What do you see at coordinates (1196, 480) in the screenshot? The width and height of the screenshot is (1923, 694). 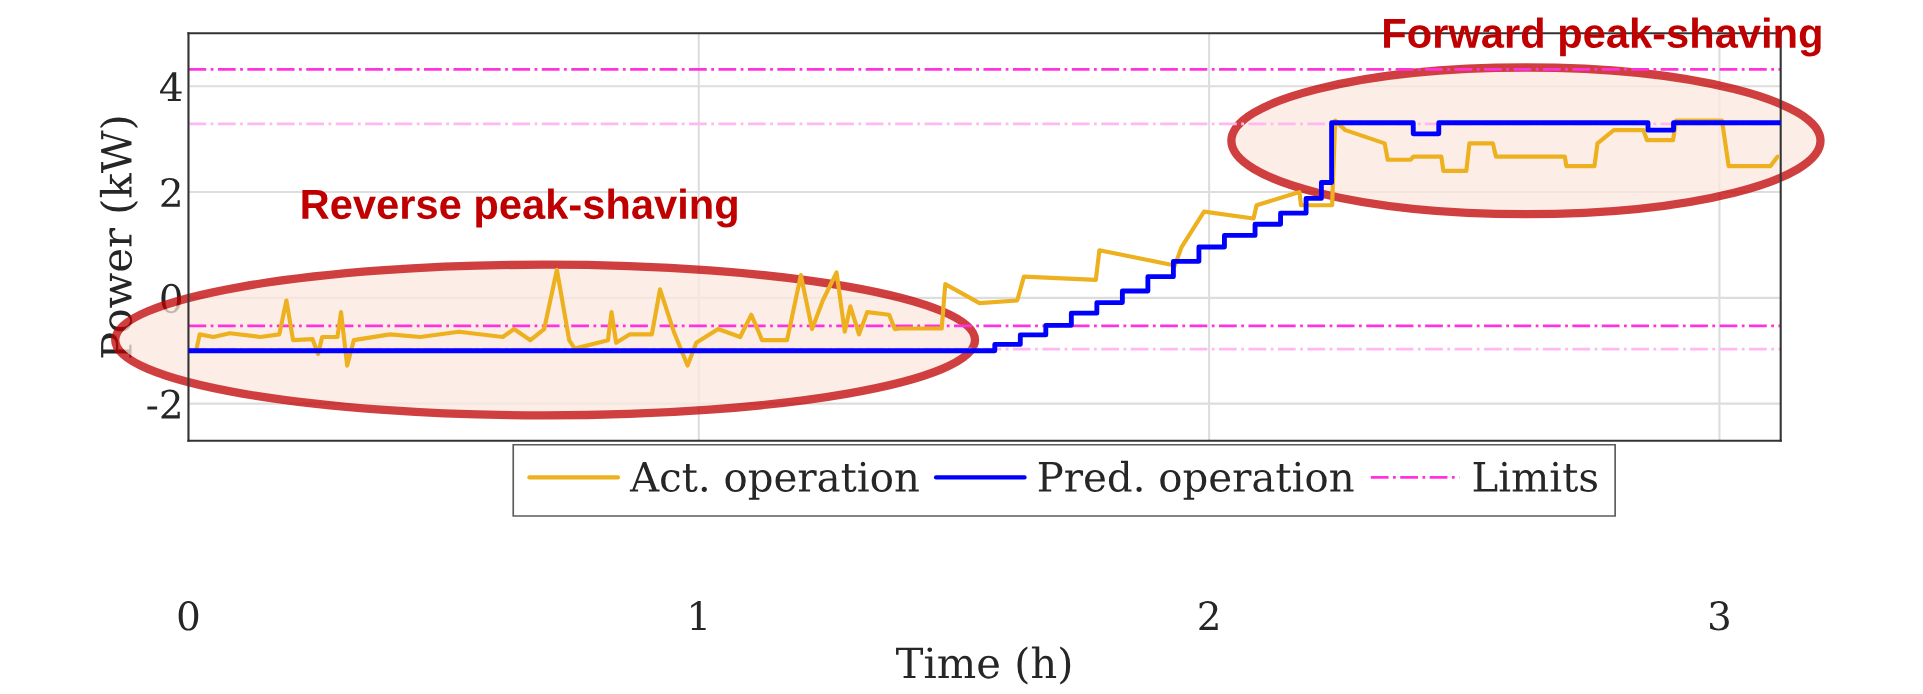 I see `legend-label: Pred. operation` at bounding box center [1196, 480].